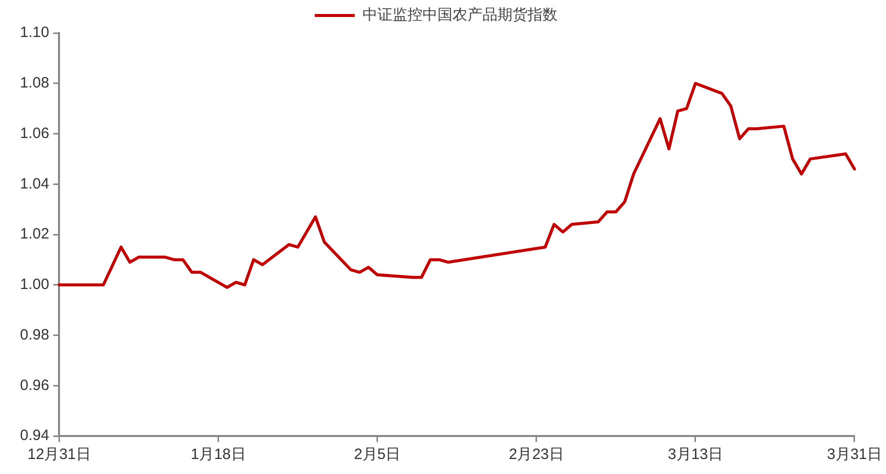  Describe the element at coordinates (854, 455) in the screenshot. I see `x-tick-label: 3月31日` at that location.